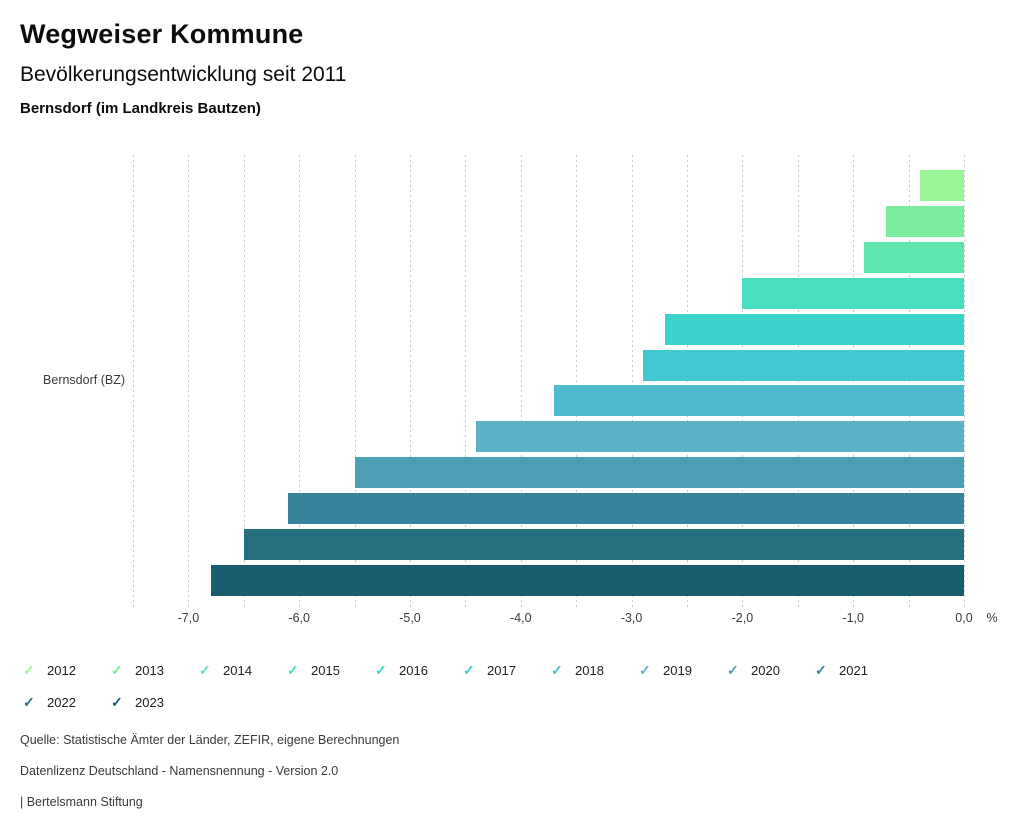 This screenshot has width=1024, height=835. What do you see at coordinates (188, 618) in the screenshot?
I see `x-tick-label: -7,0` at bounding box center [188, 618].